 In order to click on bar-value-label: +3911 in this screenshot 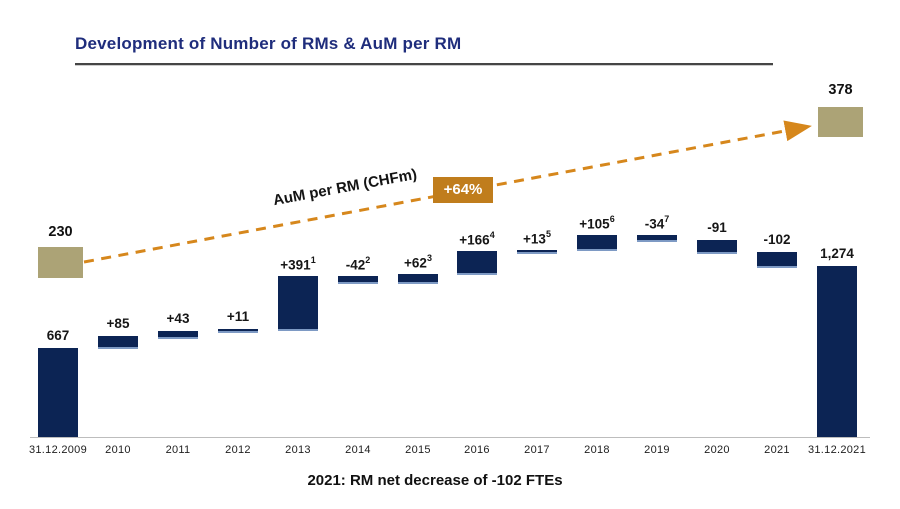, I will do `click(298, 264)`.